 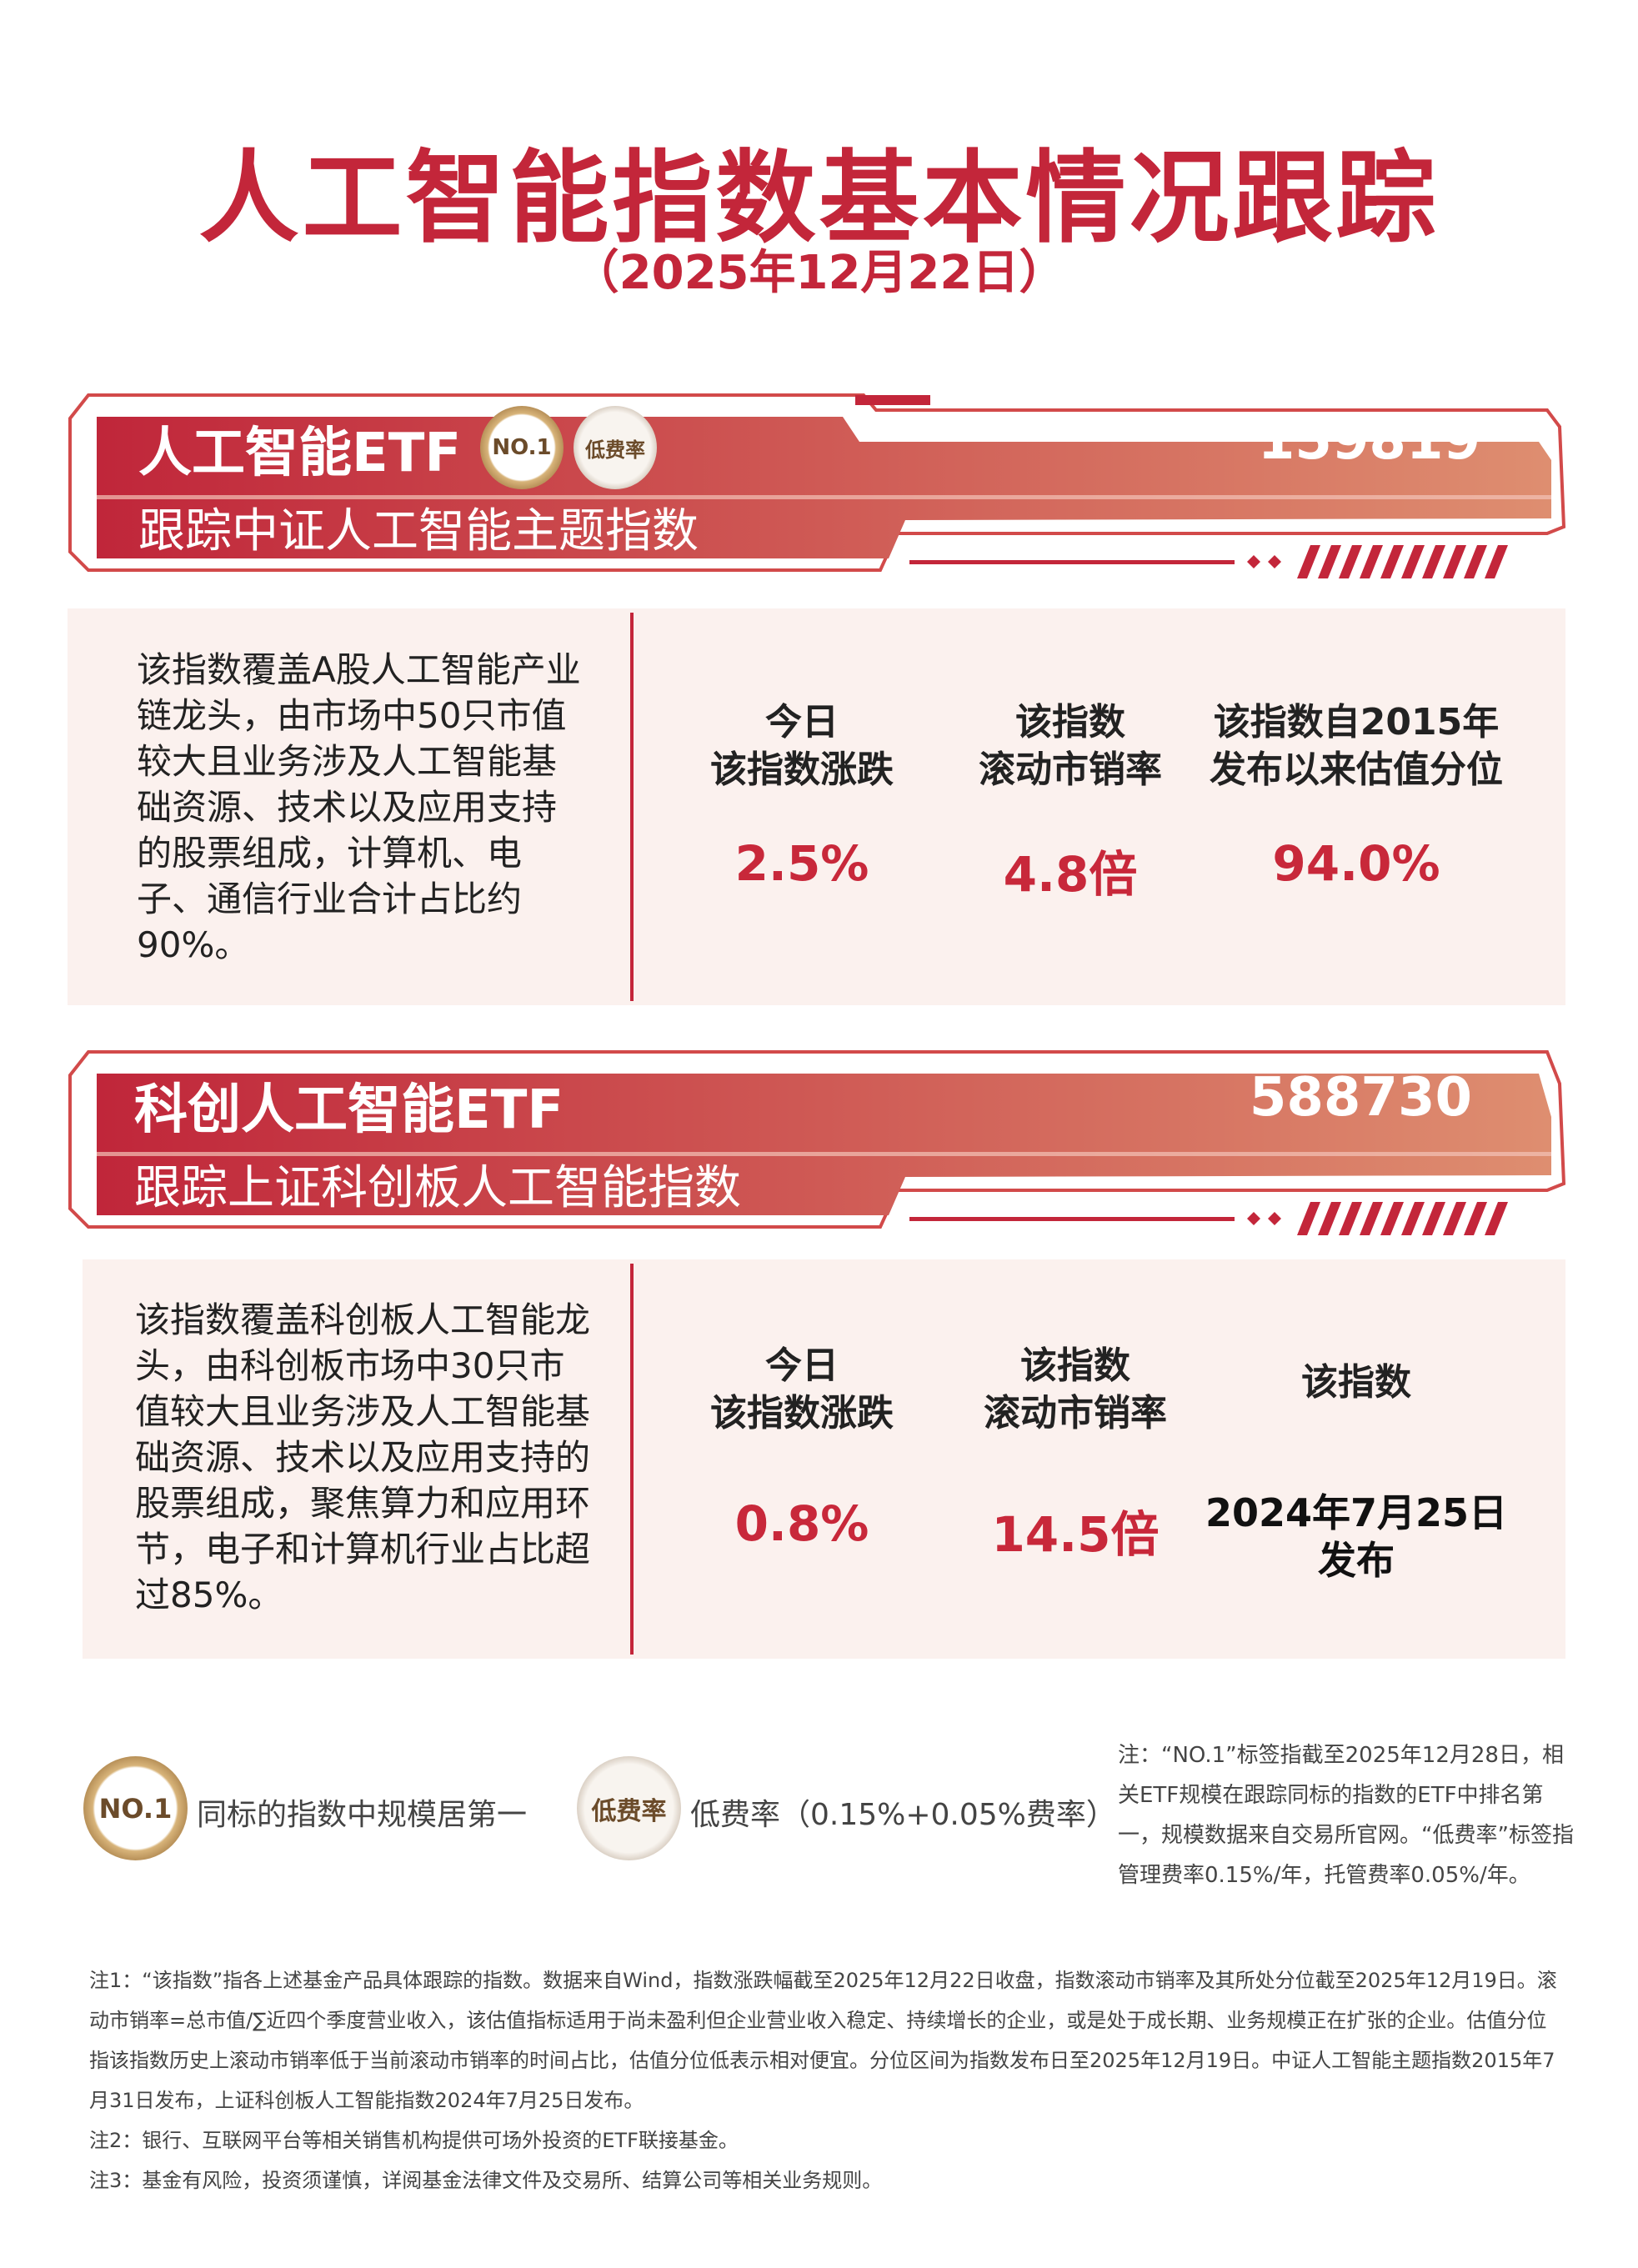 What do you see at coordinates (1356, 769) in the screenshot?
I see `stat-label: 发布以来估值分位` at bounding box center [1356, 769].